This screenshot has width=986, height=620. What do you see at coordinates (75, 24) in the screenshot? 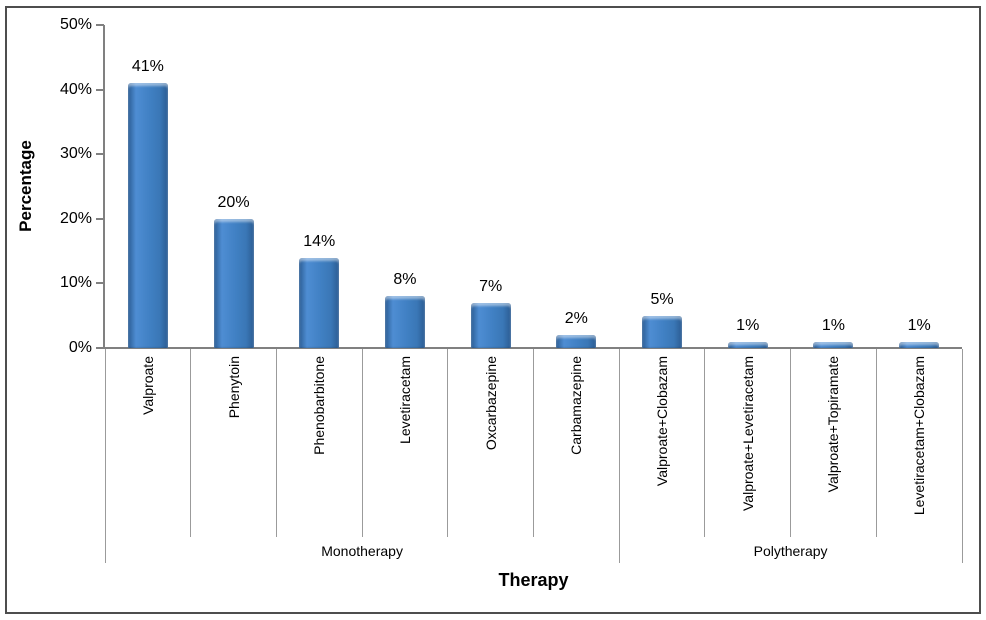
I see `y-tick-label: 50%` at bounding box center [75, 24].